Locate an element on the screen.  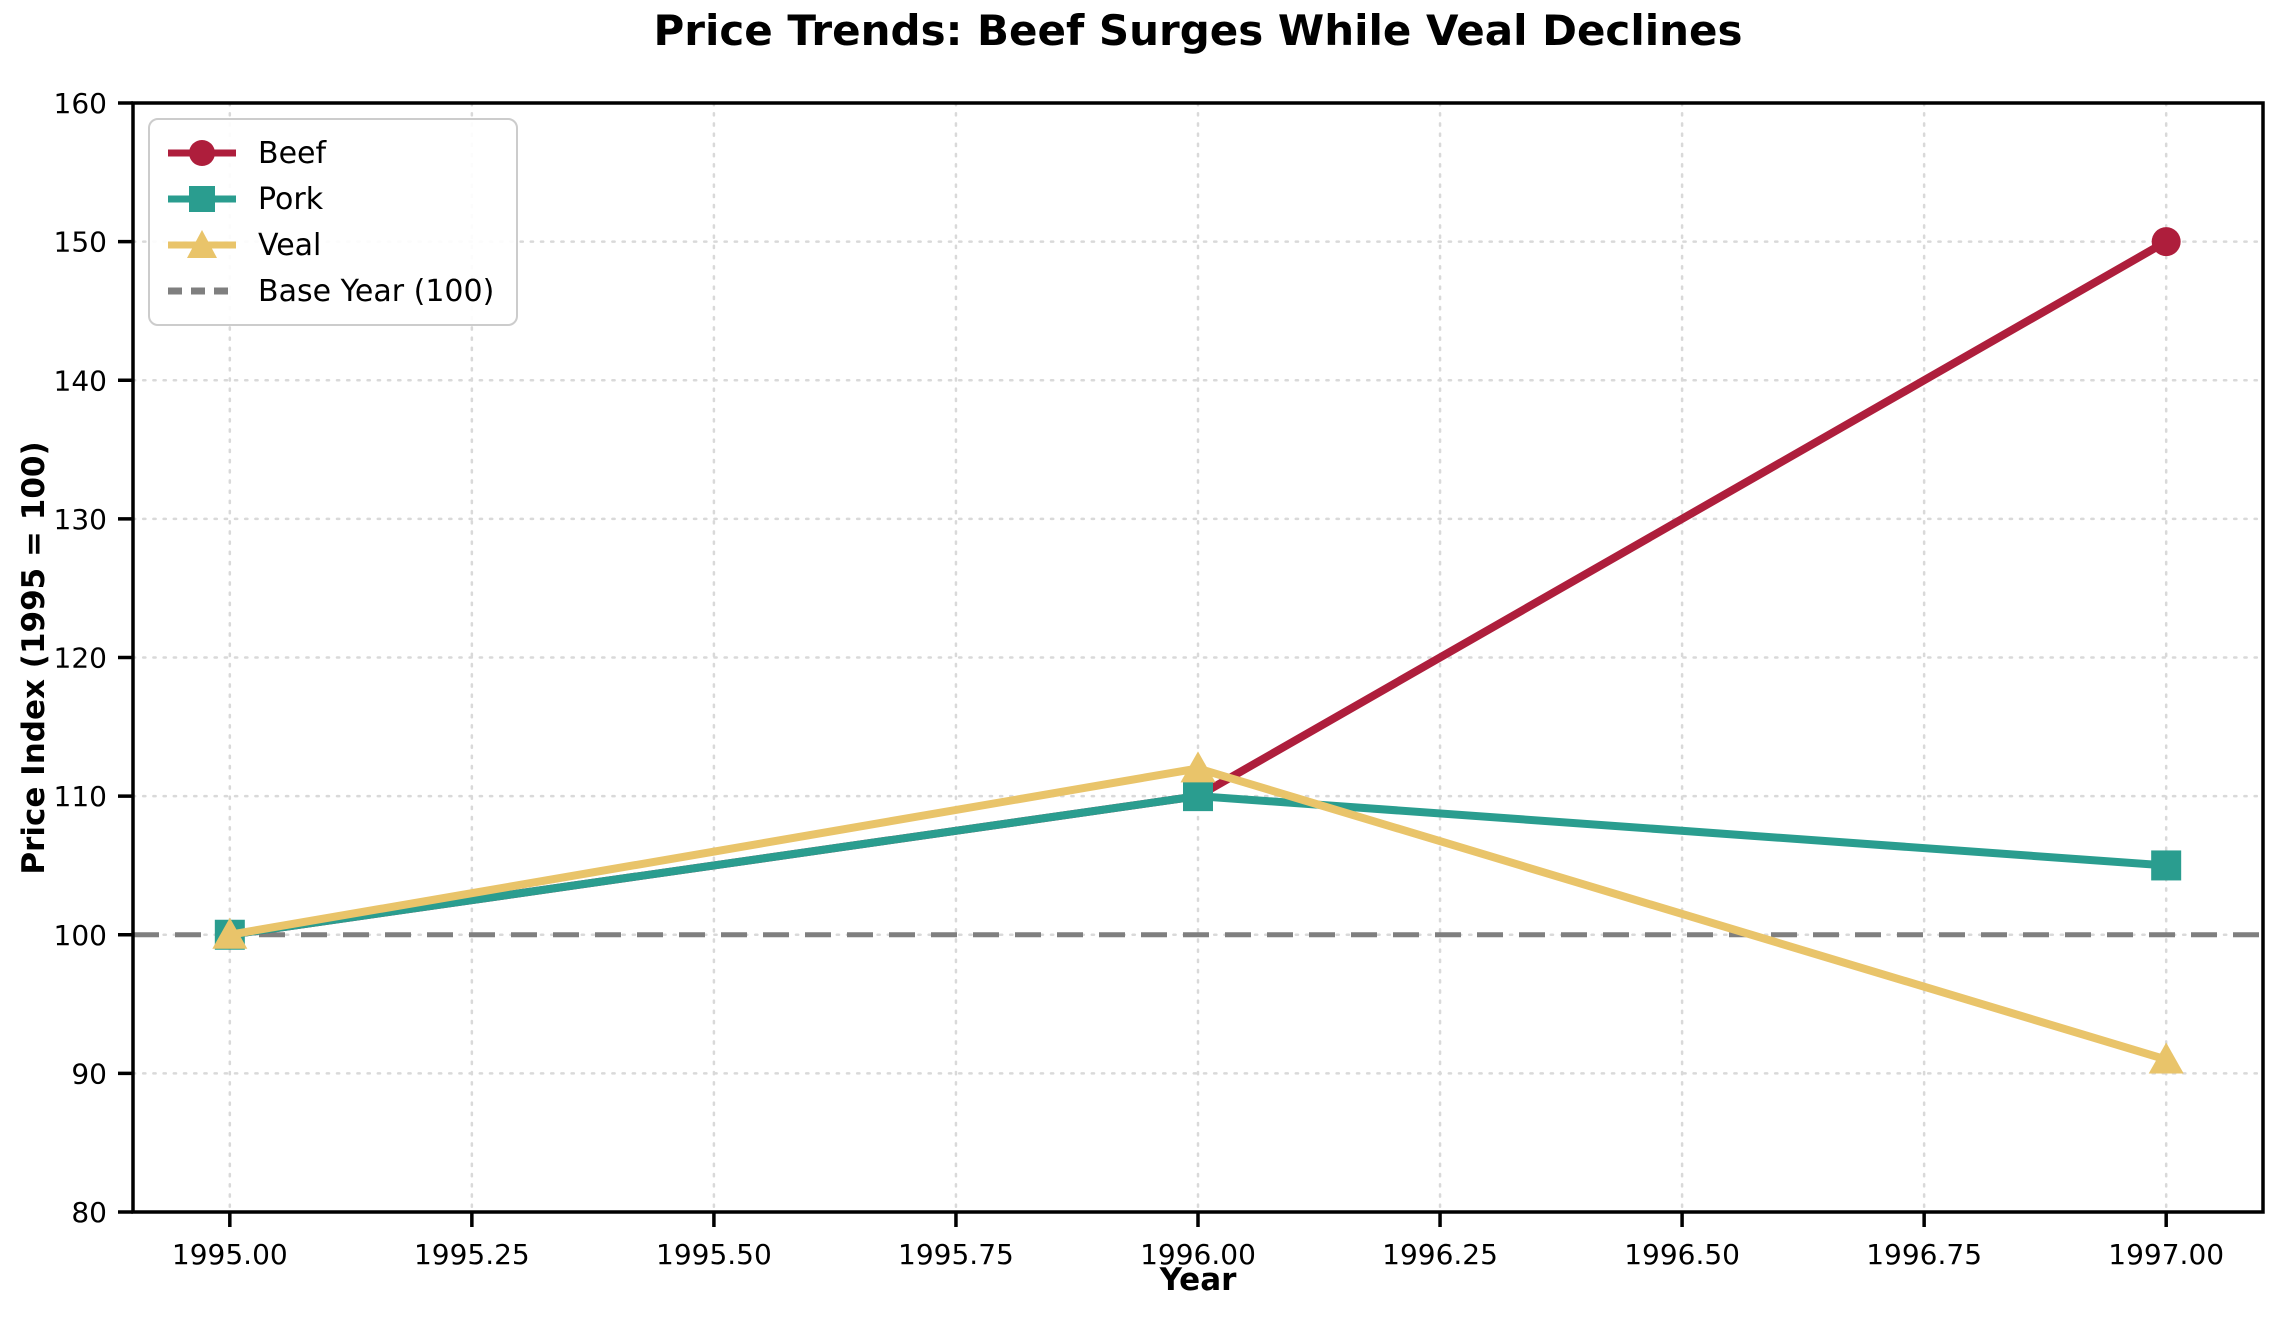
x-tick-label: 1996.75 is located at coordinates (1924, 1254).